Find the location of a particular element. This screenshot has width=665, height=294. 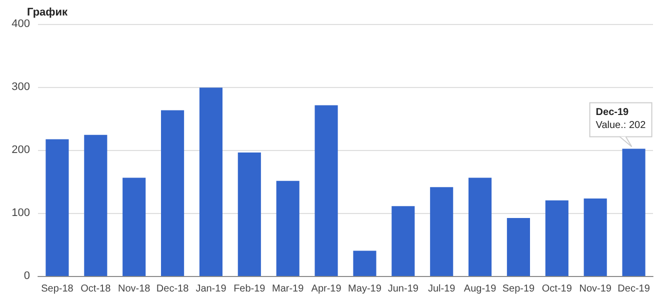

x-tick-label: Oct-18 is located at coordinates (96, 289).